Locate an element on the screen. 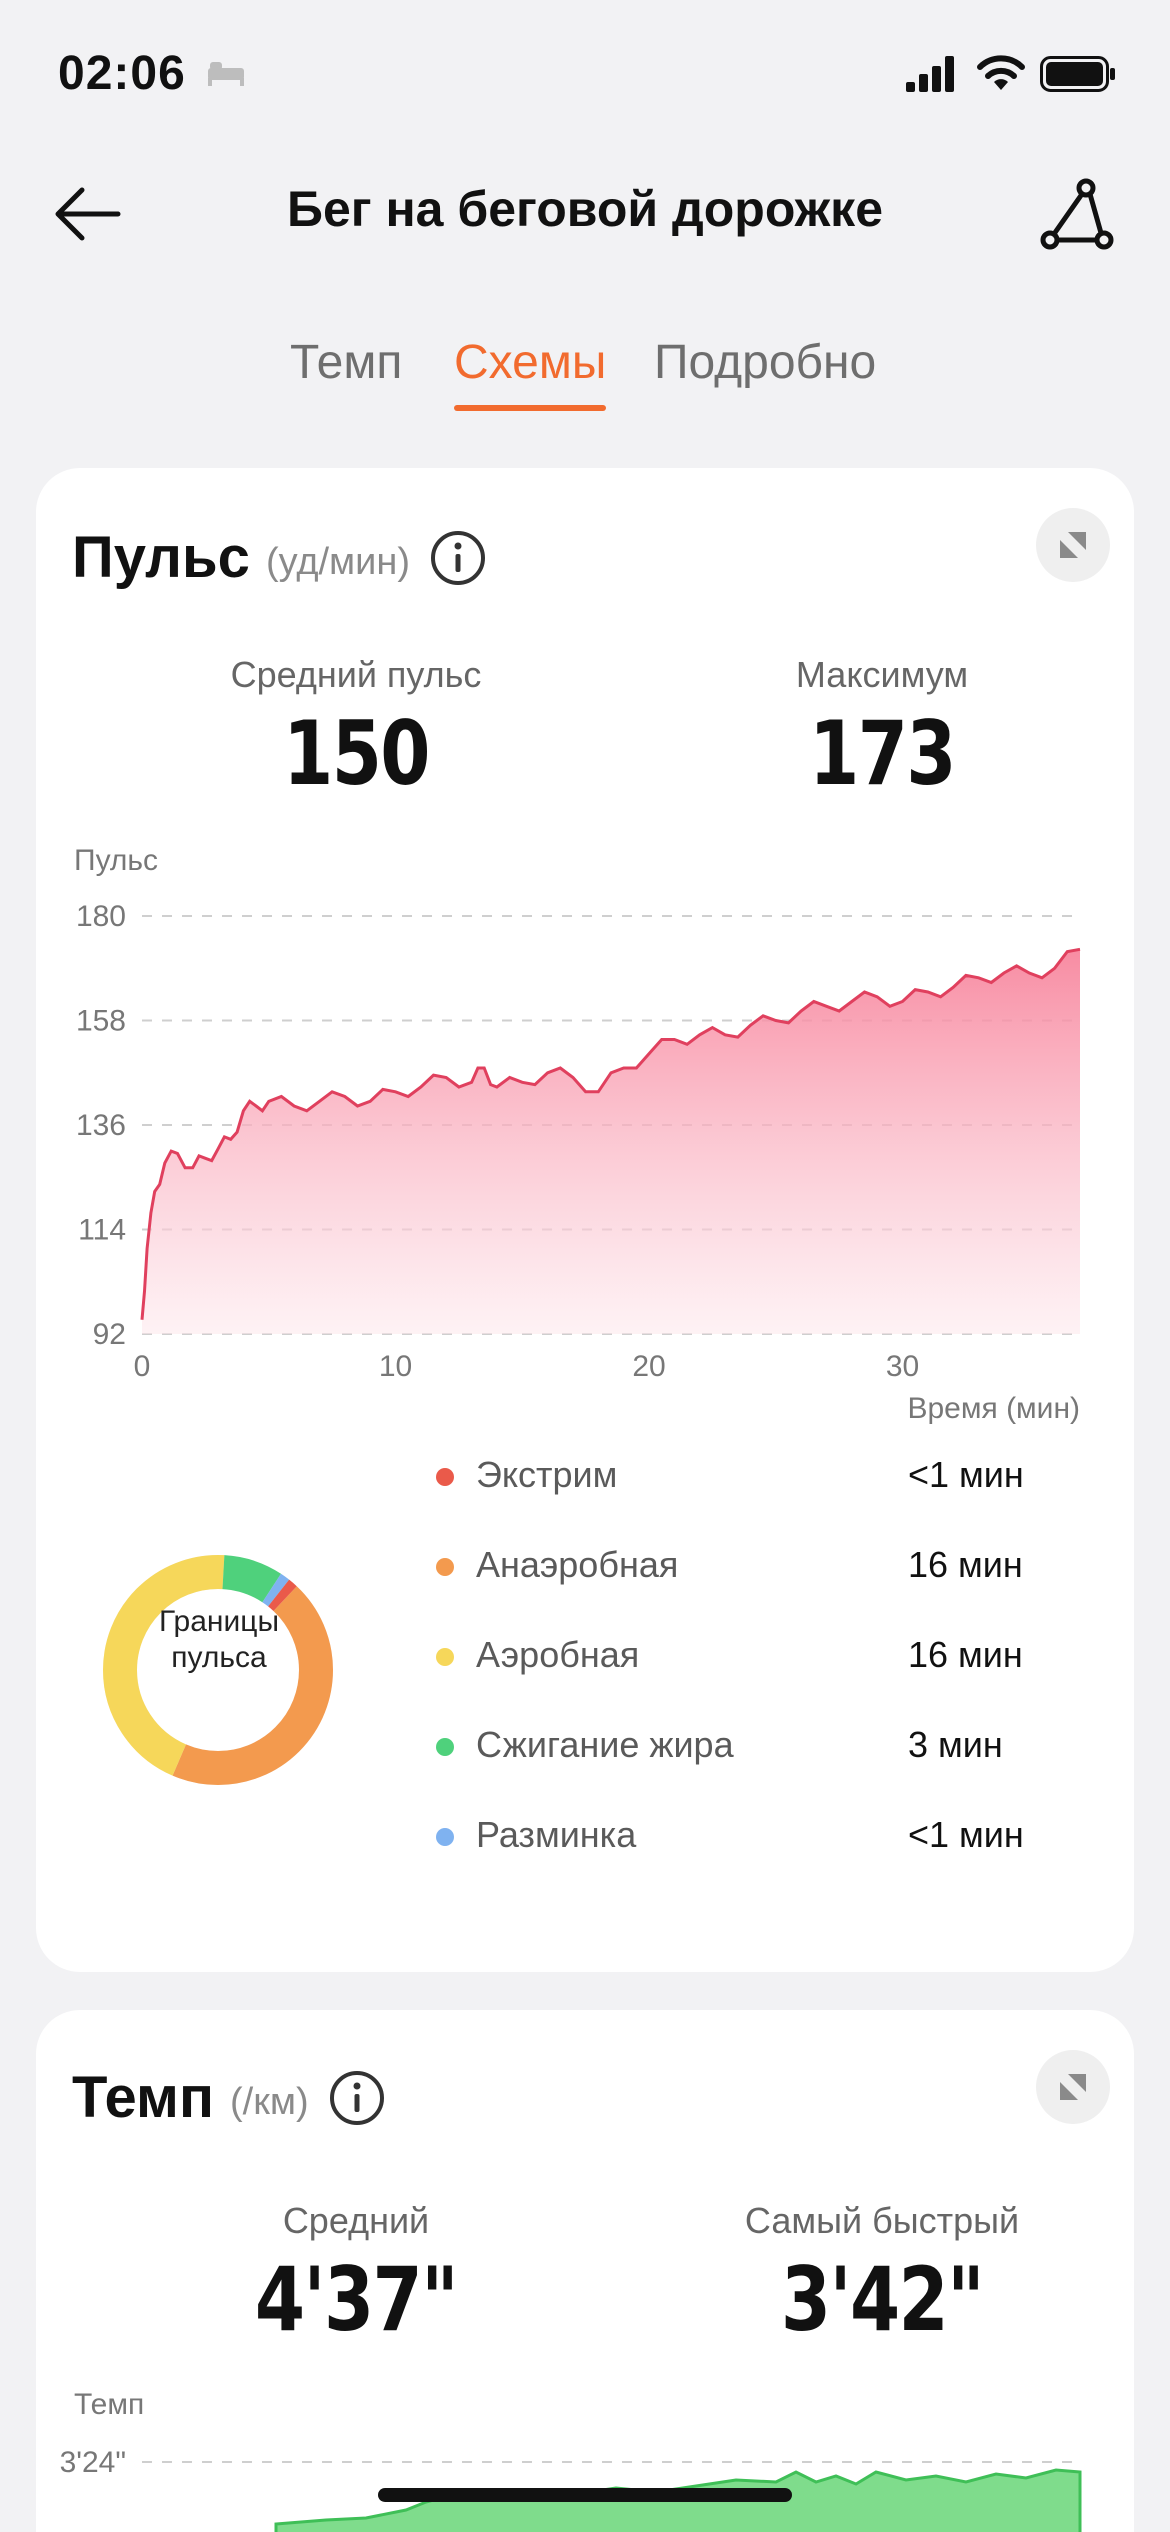  zone-row-aerobic: Аэробная 16 мин is located at coordinates (746, 1658).